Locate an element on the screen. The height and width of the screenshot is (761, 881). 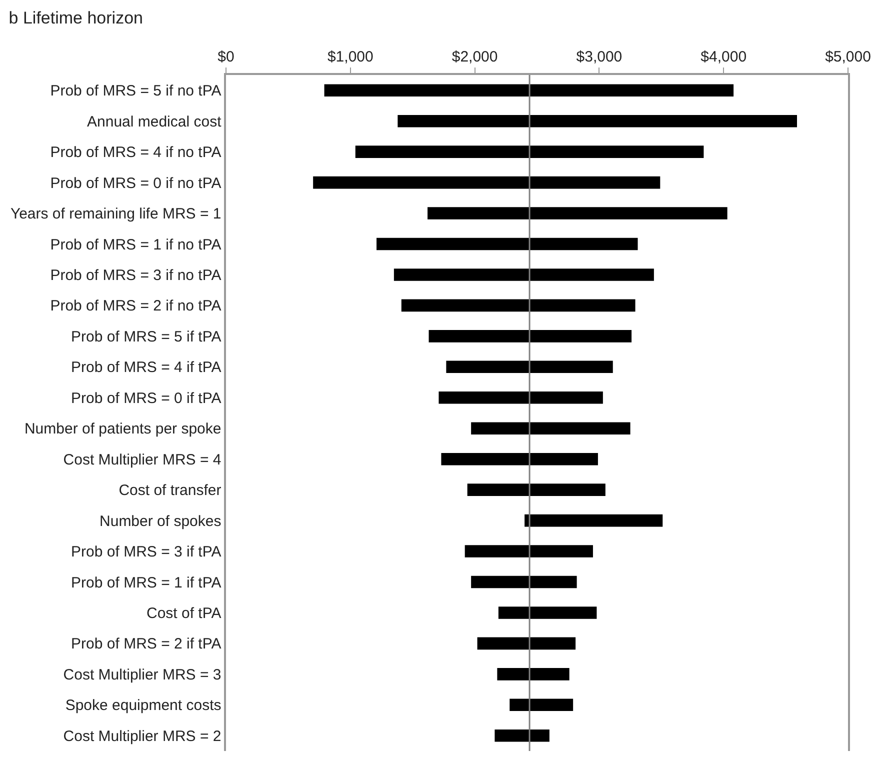
y-tick-label: Cost Multiplier MRS = 4 is located at coordinates (142, 459).